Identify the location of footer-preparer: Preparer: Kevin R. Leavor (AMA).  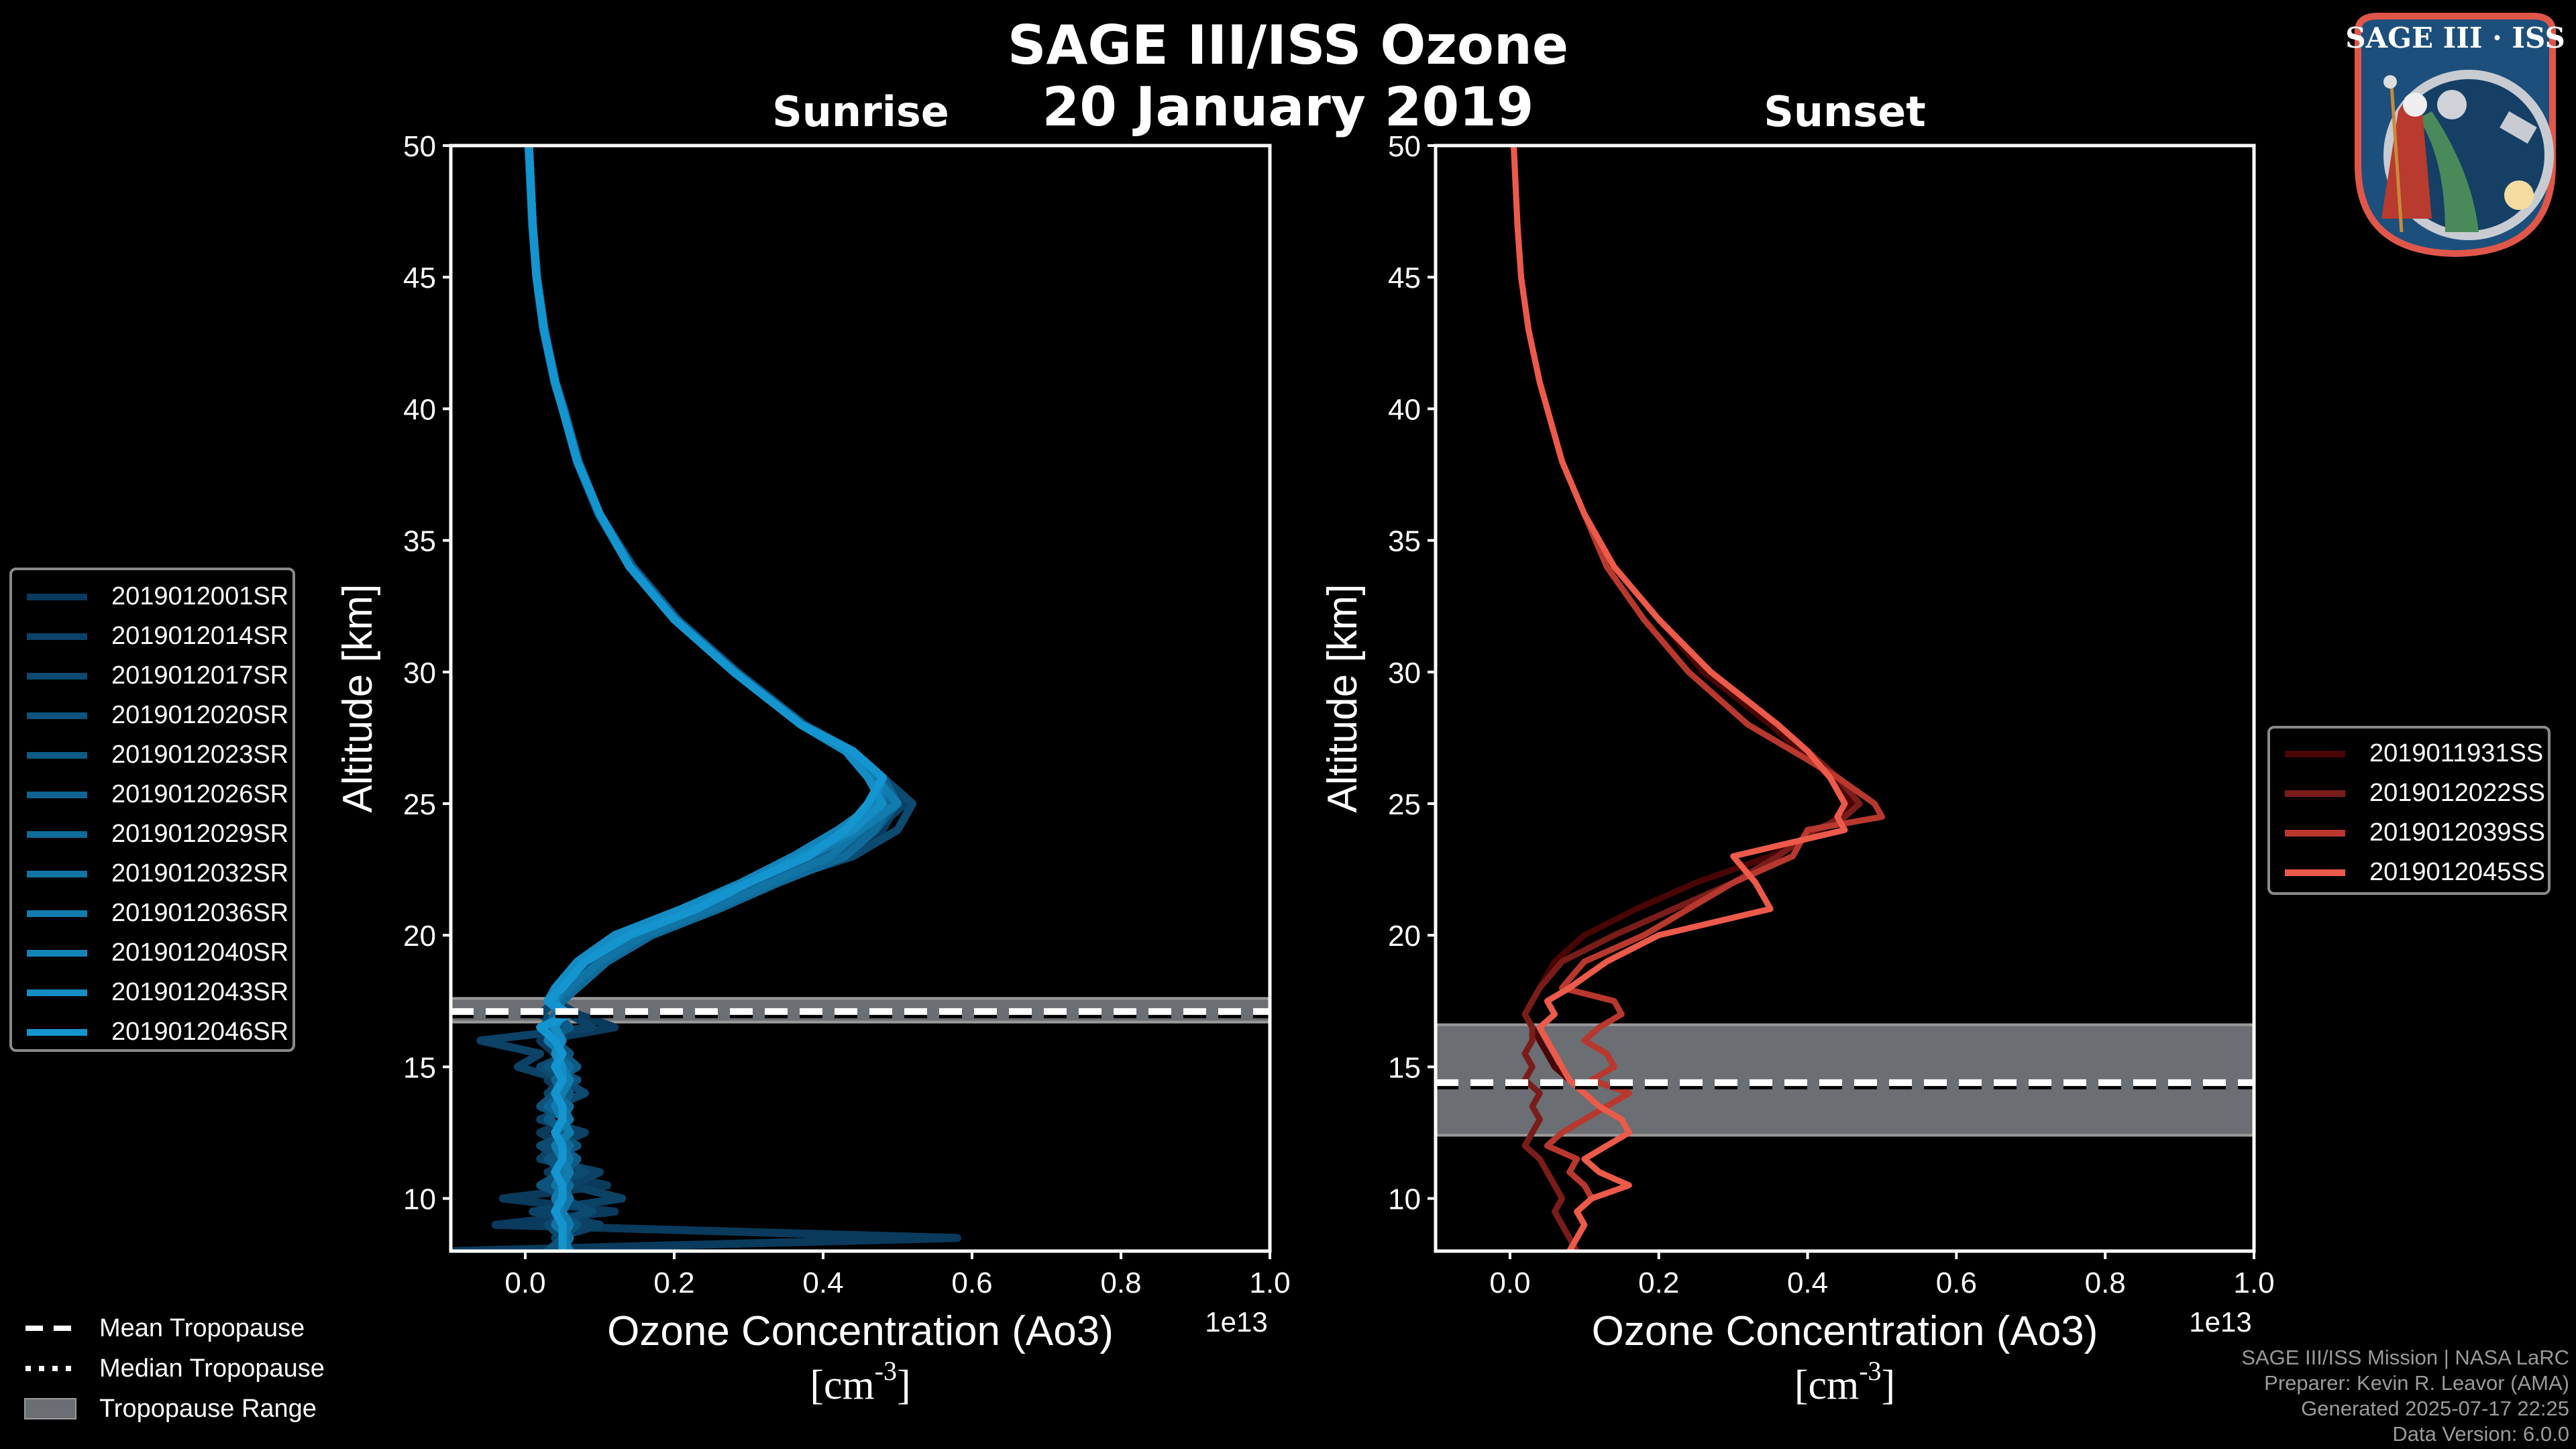
(2416, 1383).